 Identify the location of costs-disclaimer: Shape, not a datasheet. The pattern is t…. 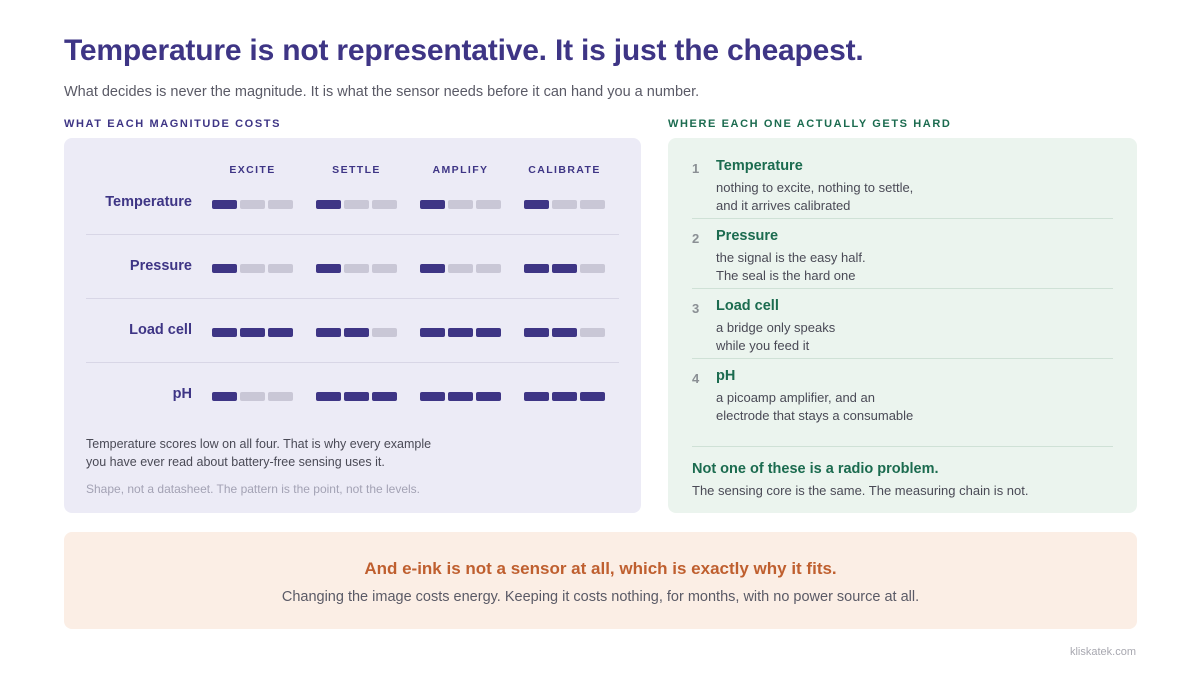
(253, 489).